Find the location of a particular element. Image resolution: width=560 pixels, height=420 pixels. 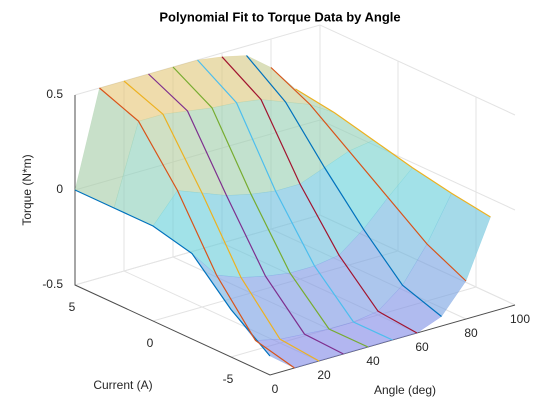

x-tick-label: 100 is located at coordinates (520, 319).